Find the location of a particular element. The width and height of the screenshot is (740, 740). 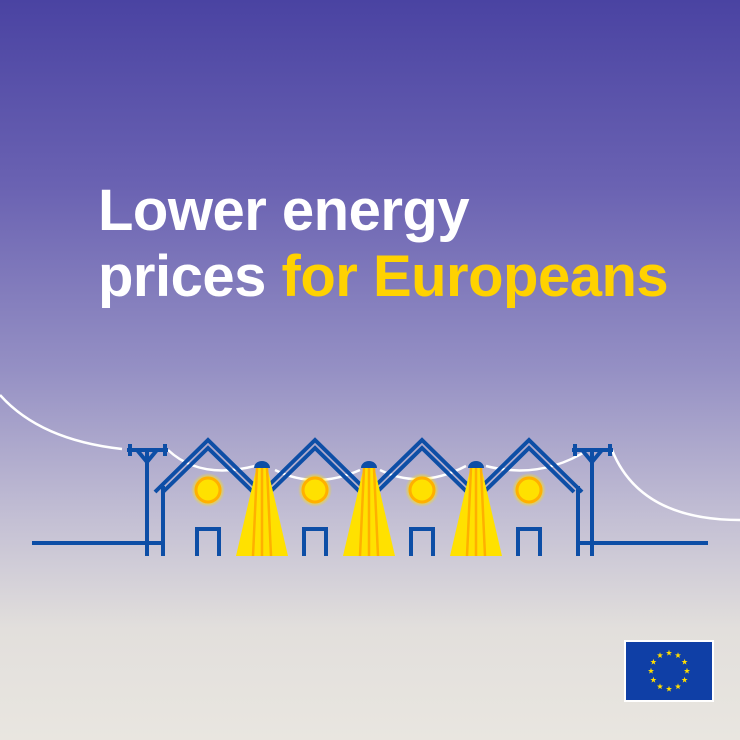

utility-pole-left is located at coordinates (147, 500).